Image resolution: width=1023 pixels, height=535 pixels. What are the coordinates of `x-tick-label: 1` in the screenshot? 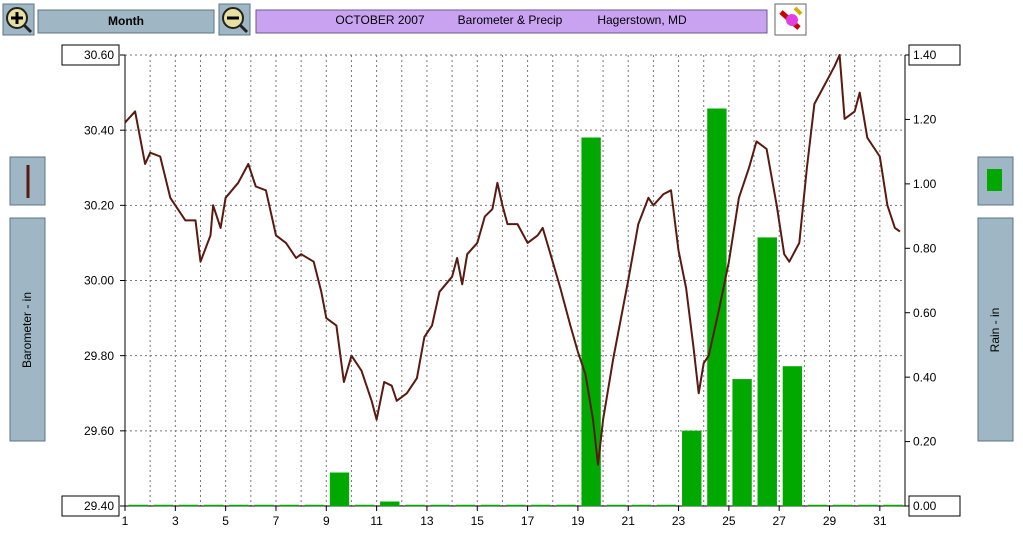 It's located at (125, 521).